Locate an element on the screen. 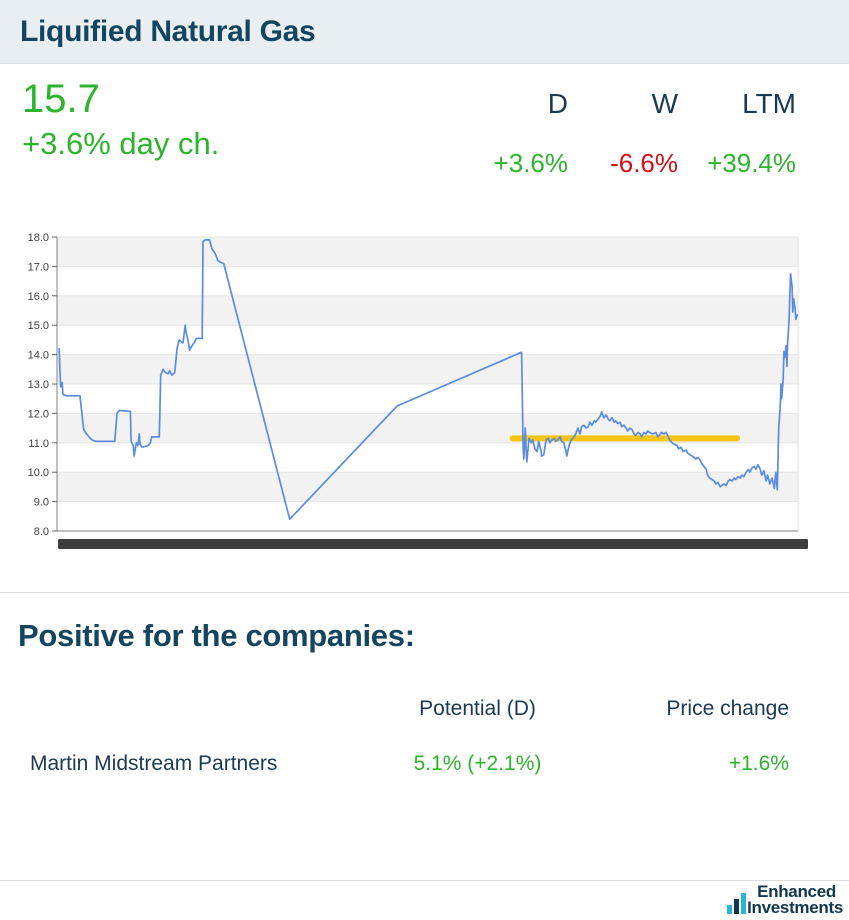  y-tick-label: 14.0 is located at coordinates (38, 356).